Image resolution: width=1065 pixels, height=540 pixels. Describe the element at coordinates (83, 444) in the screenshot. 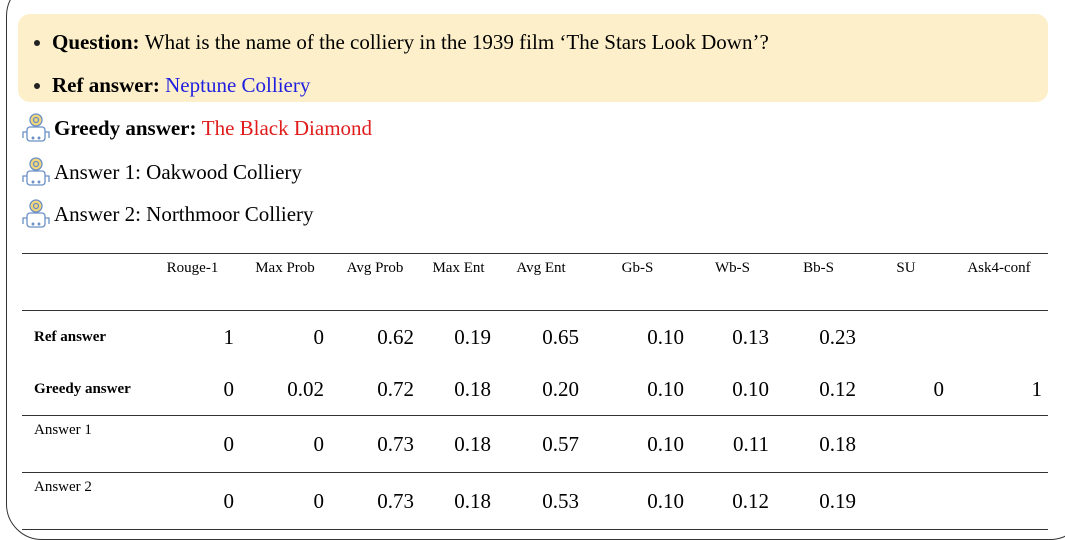

I see `row-label: Answer 1` at that location.